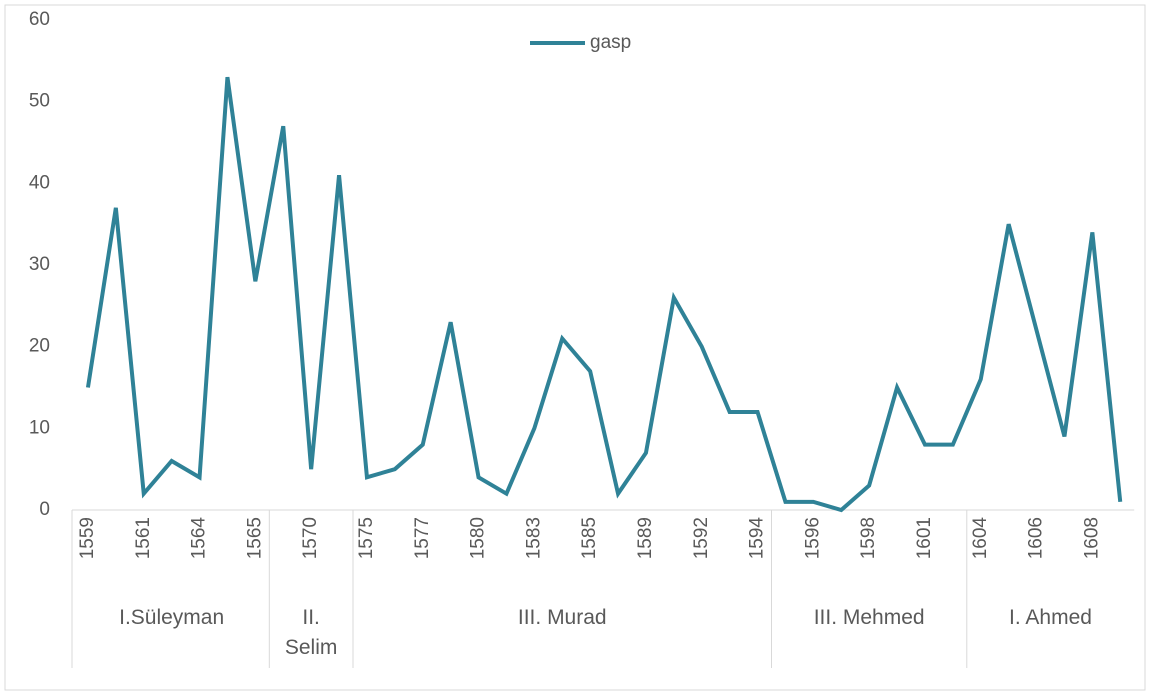 The width and height of the screenshot is (1152, 695). What do you see at coordinates (562, 617) in the screenshot?
I see `group-label: III. Murad` at bounding box center [562, 617].